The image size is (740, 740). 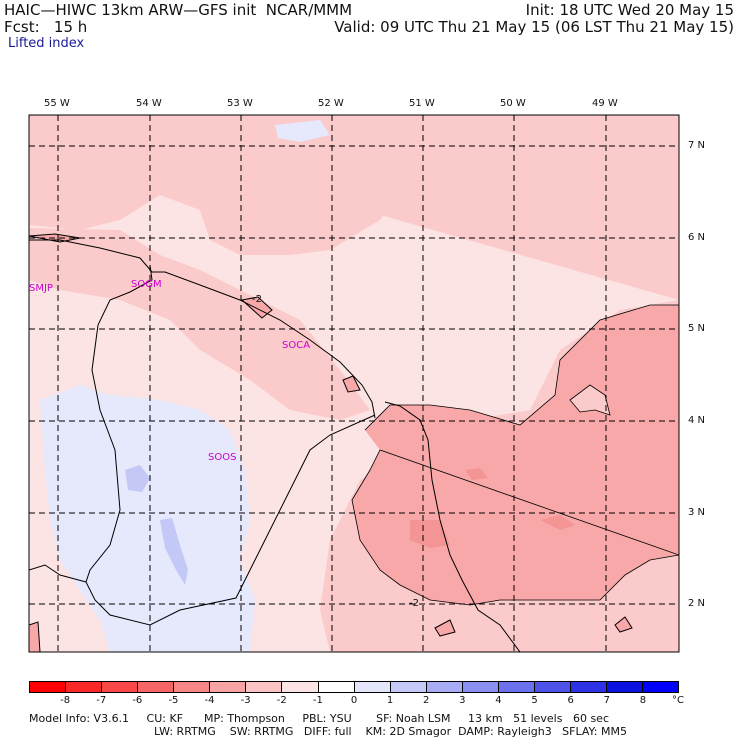 I want to click on region-light-blue-north, so click(x=302, y=131).